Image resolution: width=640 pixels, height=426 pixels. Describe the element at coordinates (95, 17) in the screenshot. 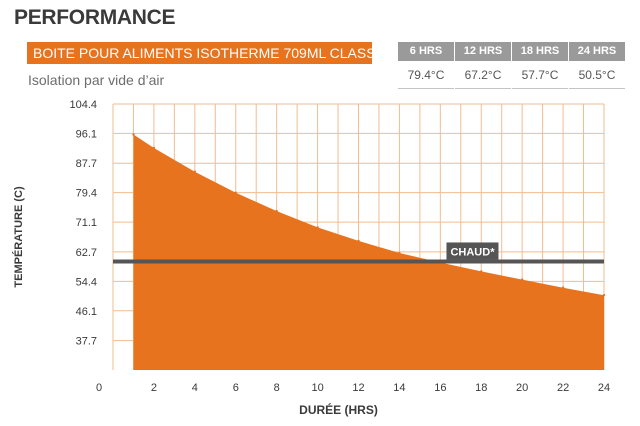

I see `page-title: PERFORMANCE` at that location.